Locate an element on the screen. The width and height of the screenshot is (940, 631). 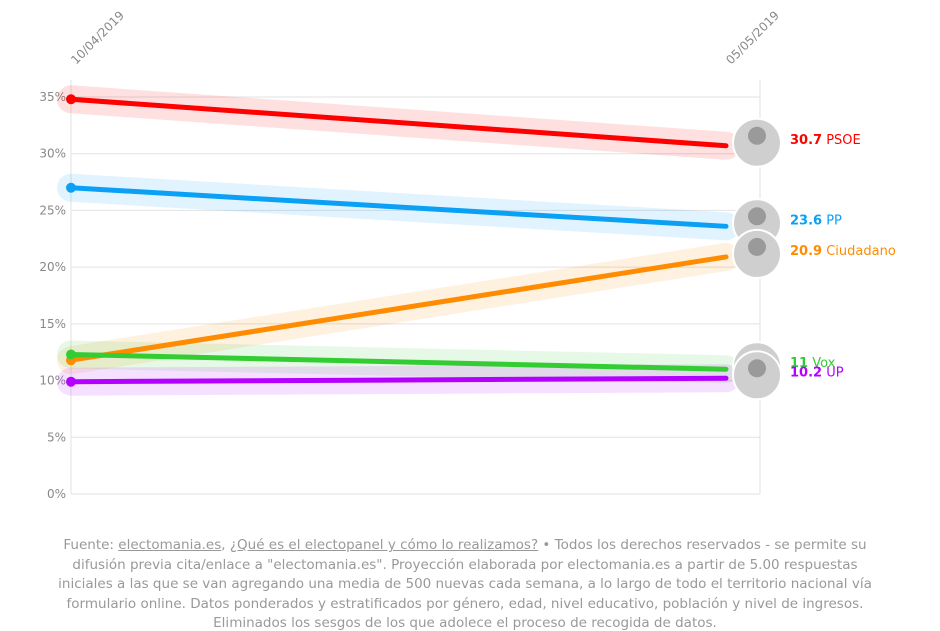
value-label: 20.9 is located at coordinates (806, 251).